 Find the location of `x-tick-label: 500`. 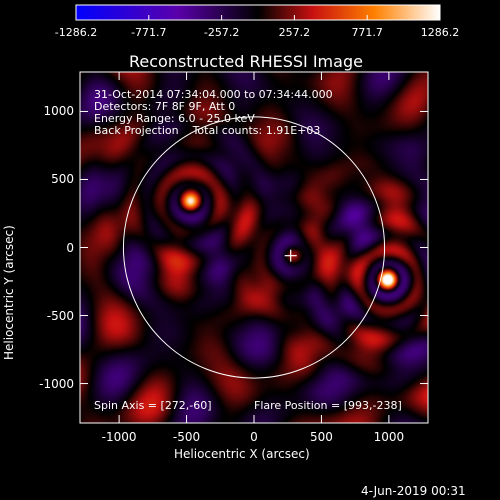

x-tick-label: 500 is located at coordinates (321, 437).